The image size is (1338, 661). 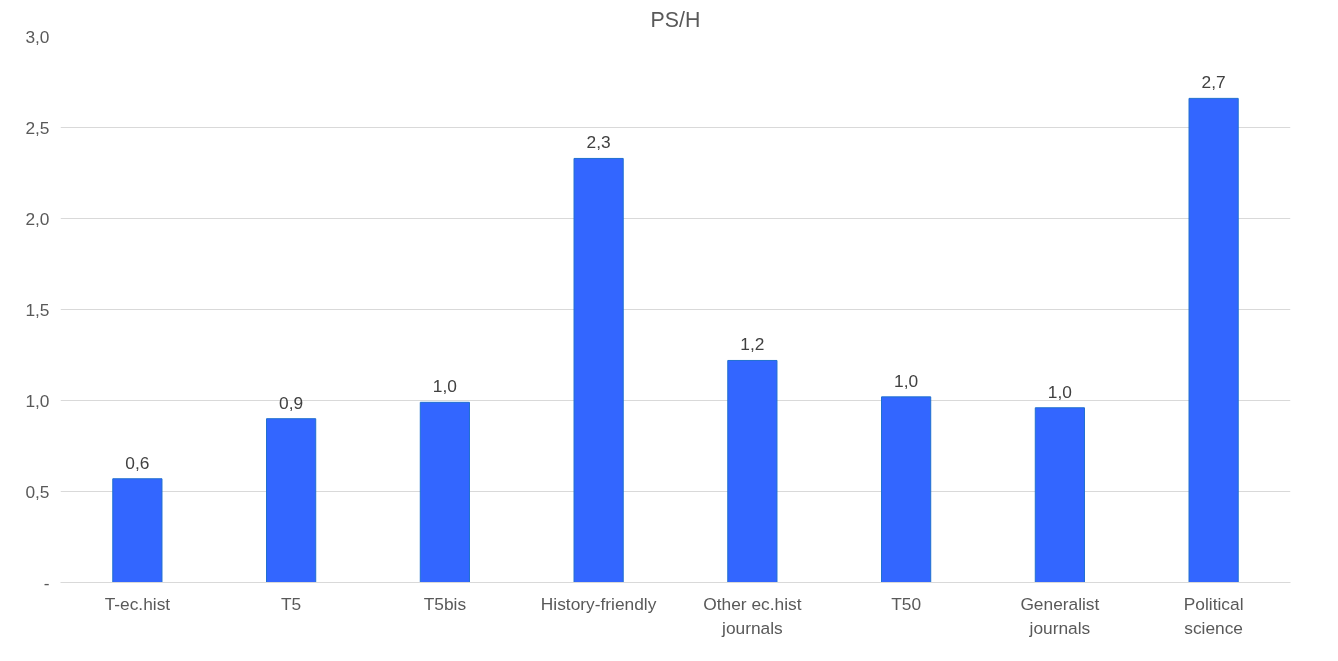 What do you see at coordinates (598, 142) in the screenshot?
I see `data-label: 2,3` at bounding box center [598, 142].